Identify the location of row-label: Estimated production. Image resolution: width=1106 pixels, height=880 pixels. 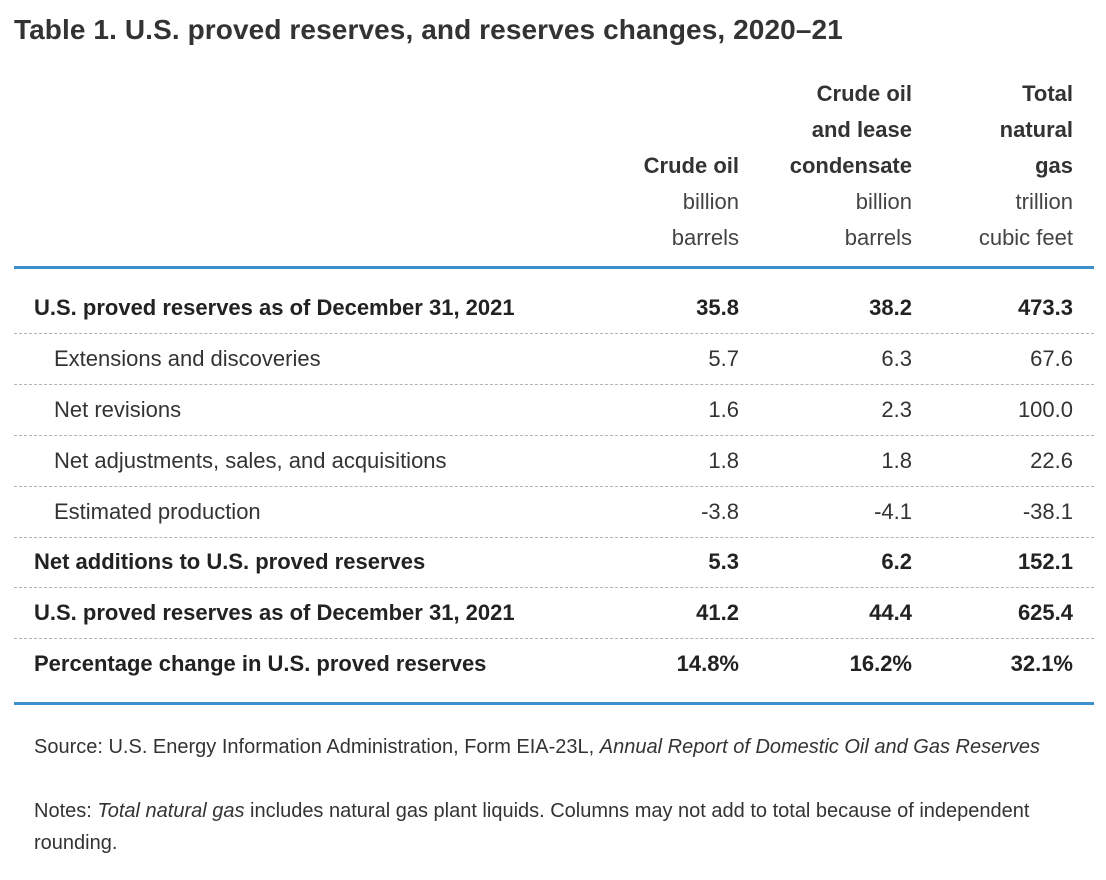
(157, 511).